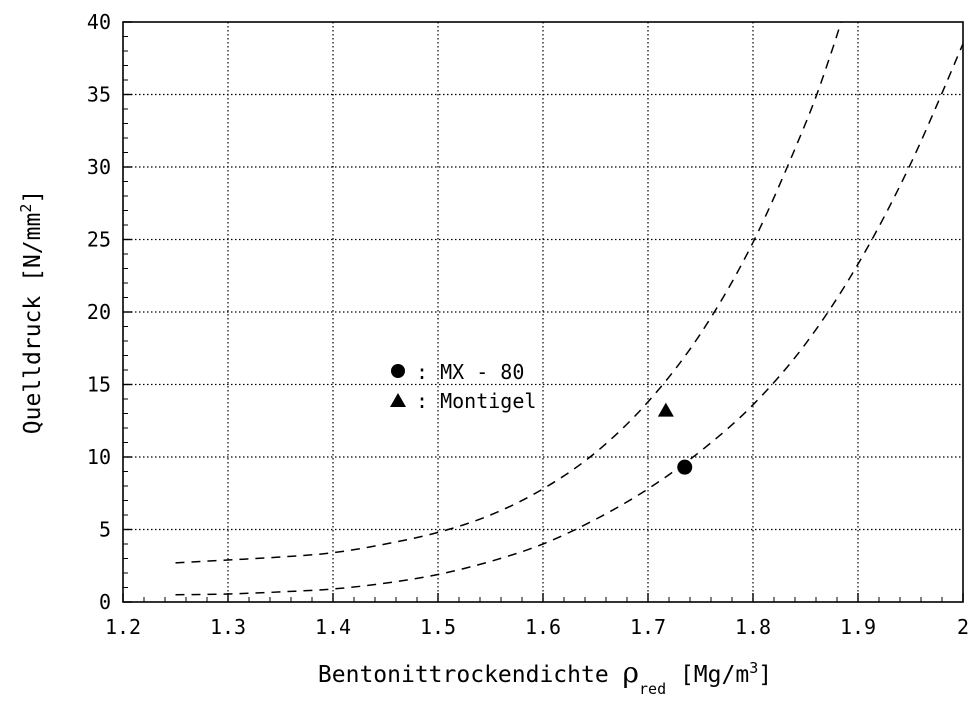 The image size is (970, 709). Describe the element at coordinates (105, 530) in the screenshot. I see `y-tick-label: 5` at that location.